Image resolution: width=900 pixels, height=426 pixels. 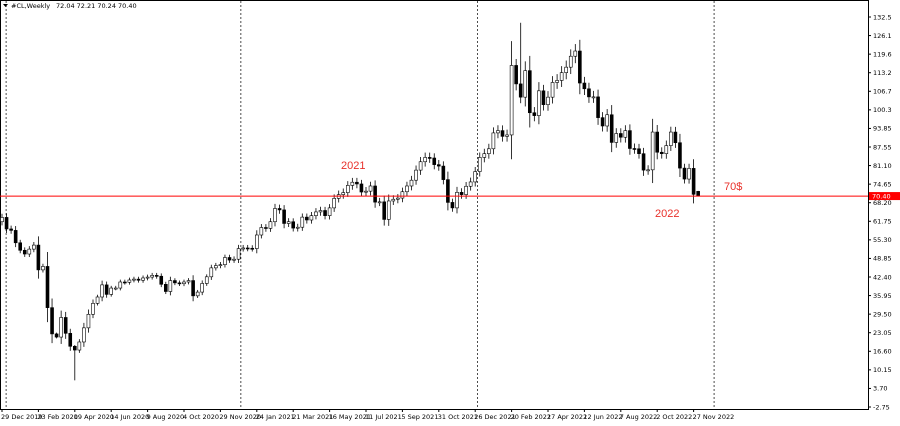 What do you see at coordinates (881, 196) in the screenshot?
I see `price-tag-label: 70.40` at bounding box center [881, 196].